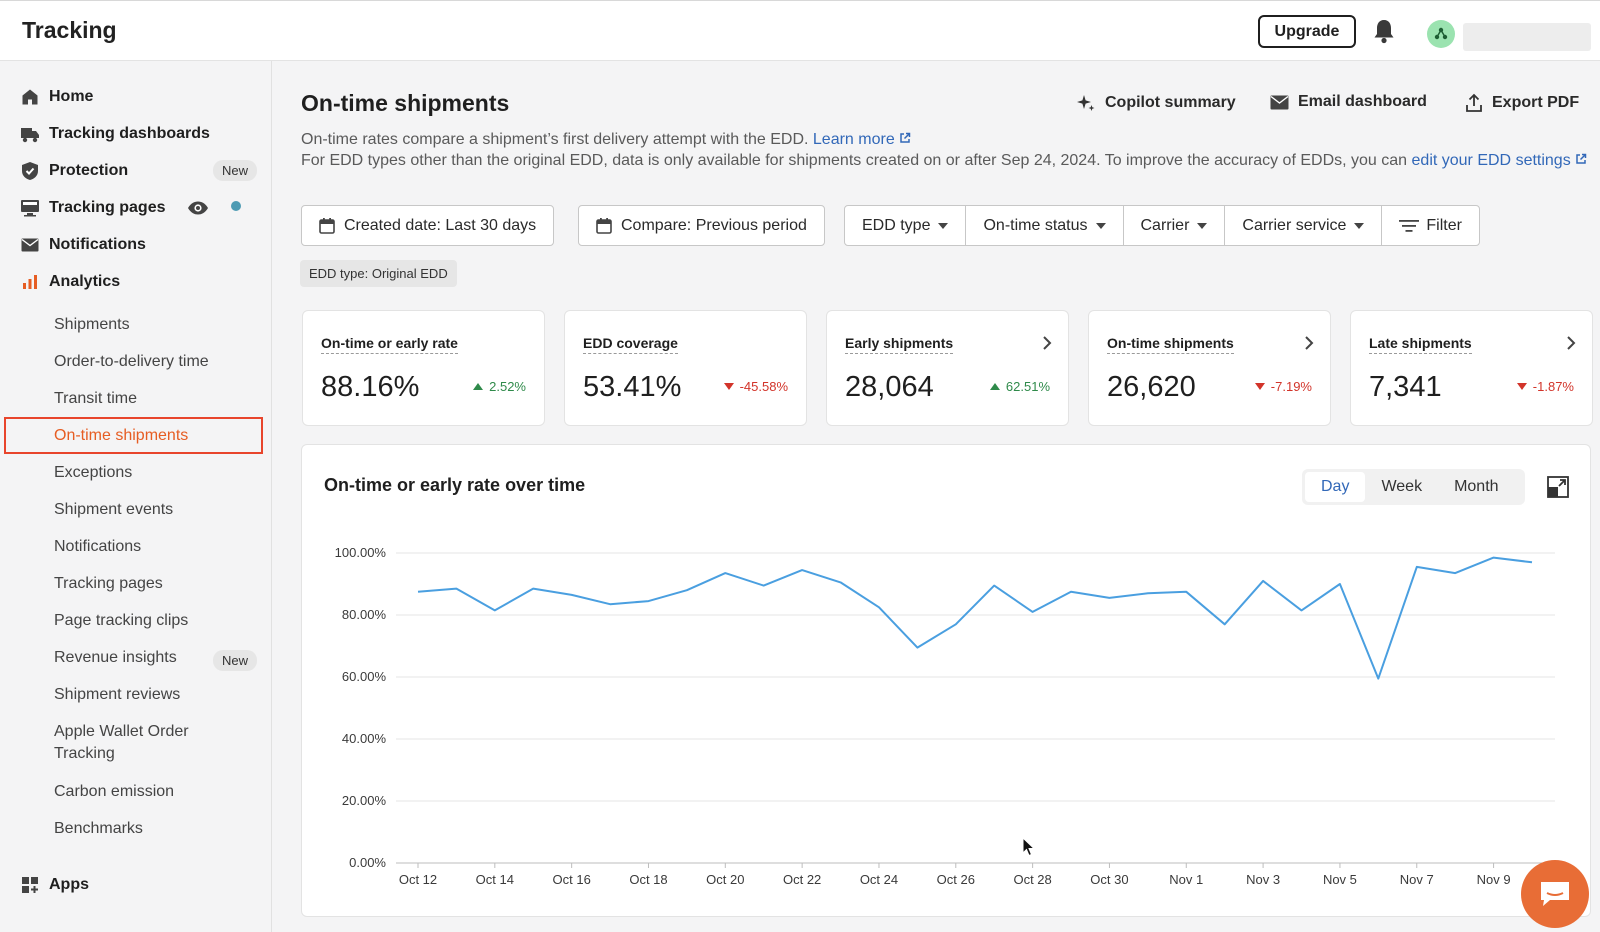  I want to click on copilot-summary-button: Copilot summary, so click(1156, 103).